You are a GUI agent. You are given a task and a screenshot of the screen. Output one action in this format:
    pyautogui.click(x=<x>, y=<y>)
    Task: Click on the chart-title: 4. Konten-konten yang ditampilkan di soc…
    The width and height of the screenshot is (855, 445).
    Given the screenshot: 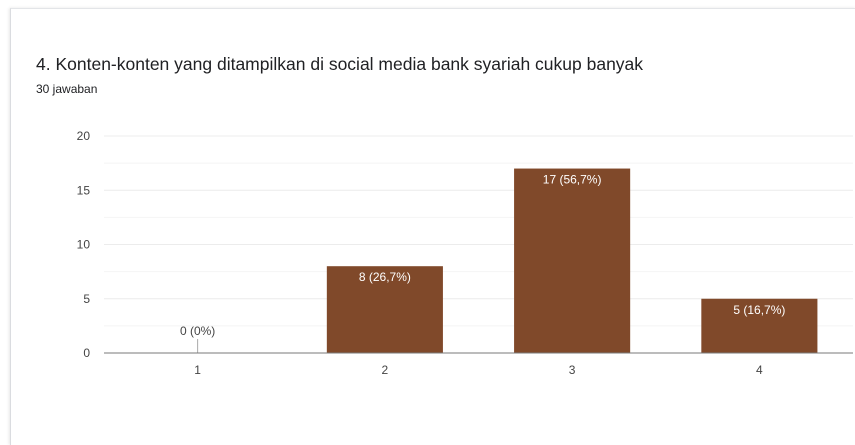 What is the action you would take?
    pyautogui.click(x=340, y=64)
    